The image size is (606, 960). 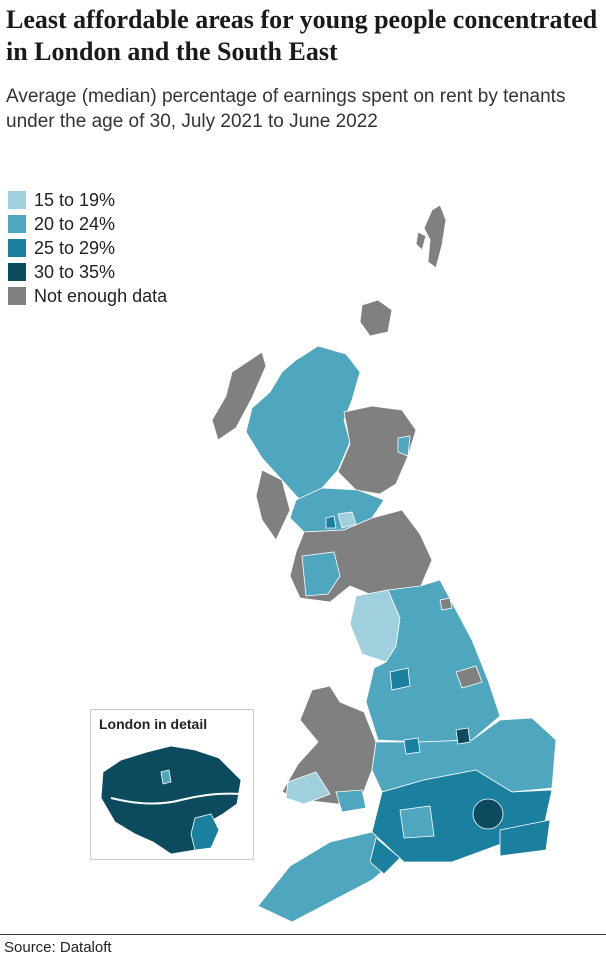 What do you see at coordinates (303, 934) in the screenshot?
I see `rule` at bounding box center [303, 934].